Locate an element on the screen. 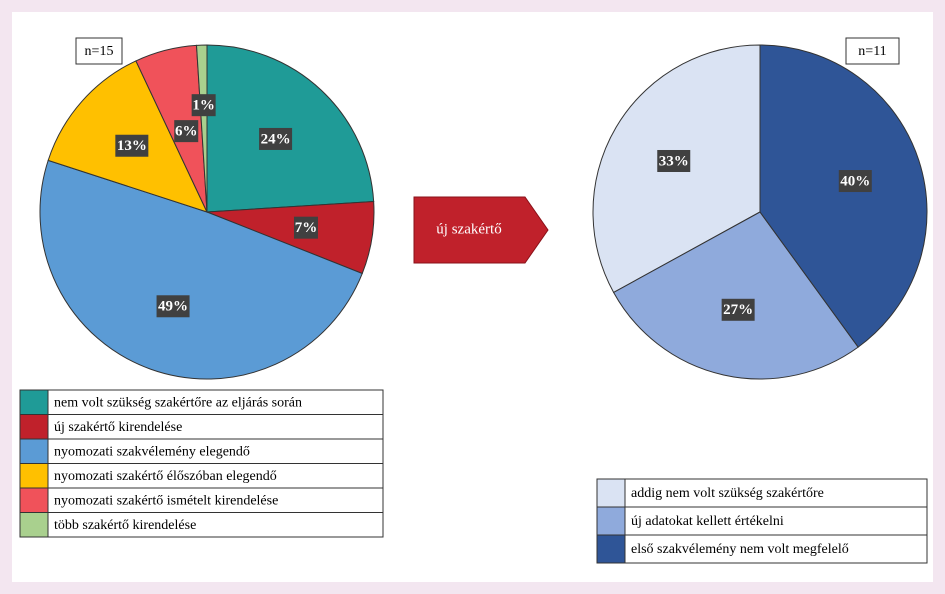  data-label: 1% is located at coordinates (203, 106).